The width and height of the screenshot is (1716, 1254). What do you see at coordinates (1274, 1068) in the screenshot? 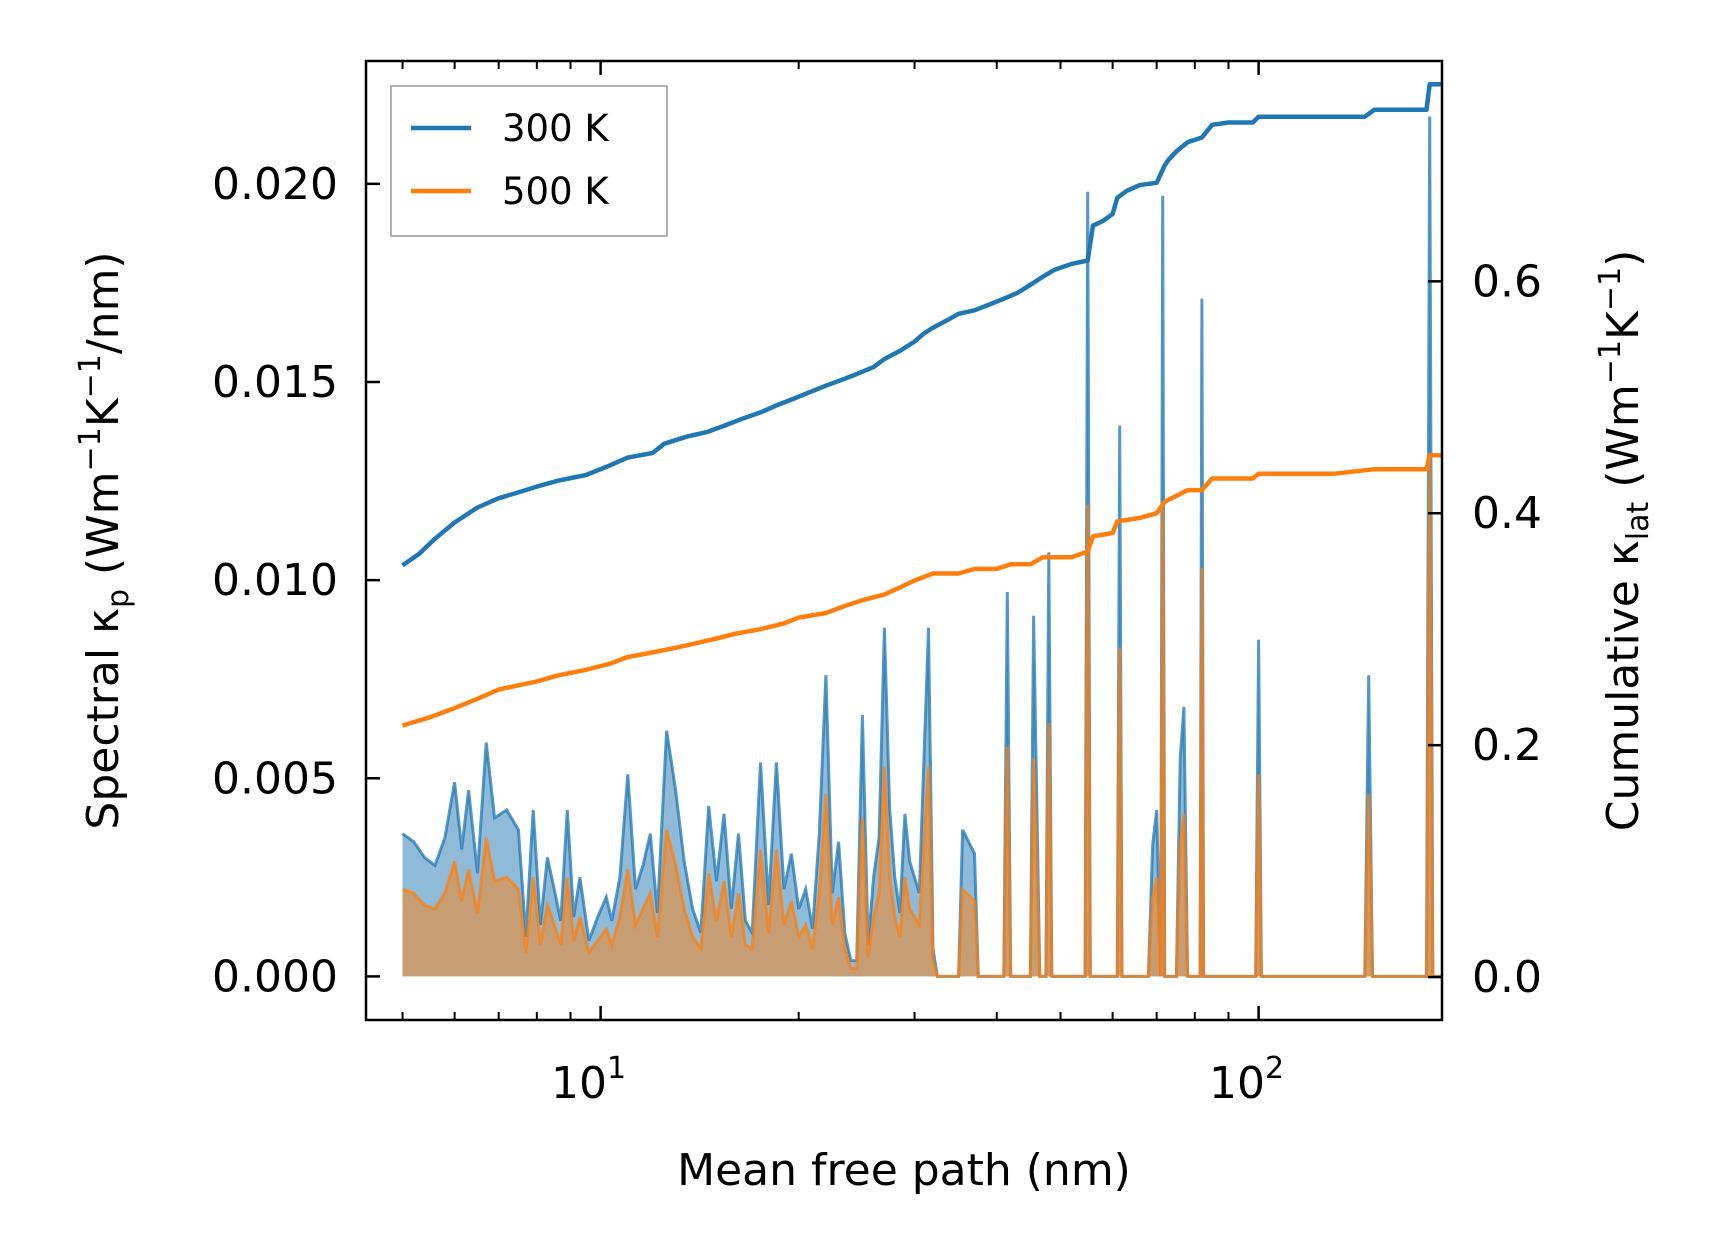
I see `x-tick-exponent: 2` at bounding box center [1274, 1068].